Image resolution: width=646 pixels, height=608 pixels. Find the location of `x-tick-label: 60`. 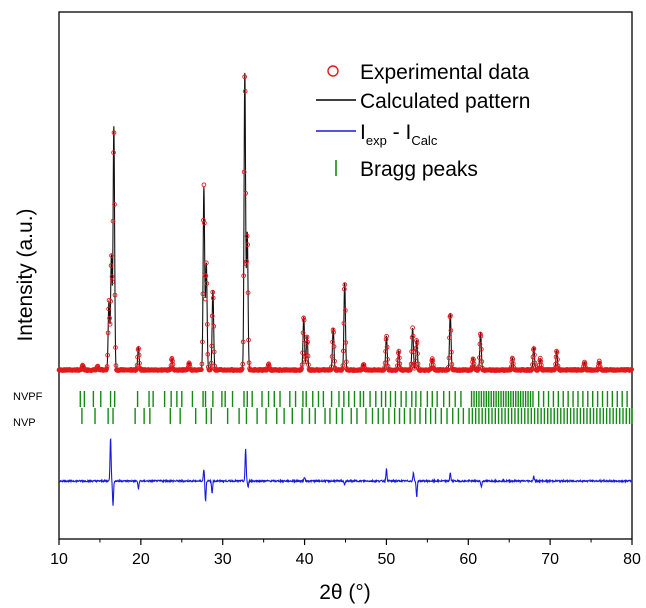

x-tick-label: 60 is located at coordinates (468, 559).